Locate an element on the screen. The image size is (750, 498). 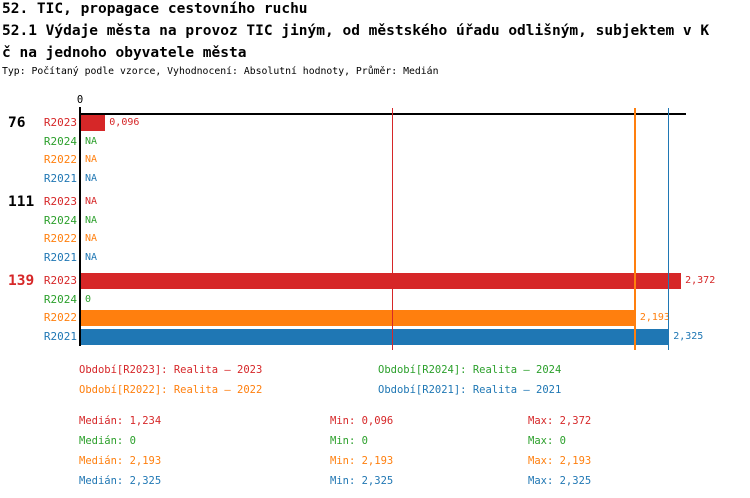
stats-row-r2021: Medián: 2,325 Min: 2,325 Max: 2,325 is located at coordinates (375, 482).